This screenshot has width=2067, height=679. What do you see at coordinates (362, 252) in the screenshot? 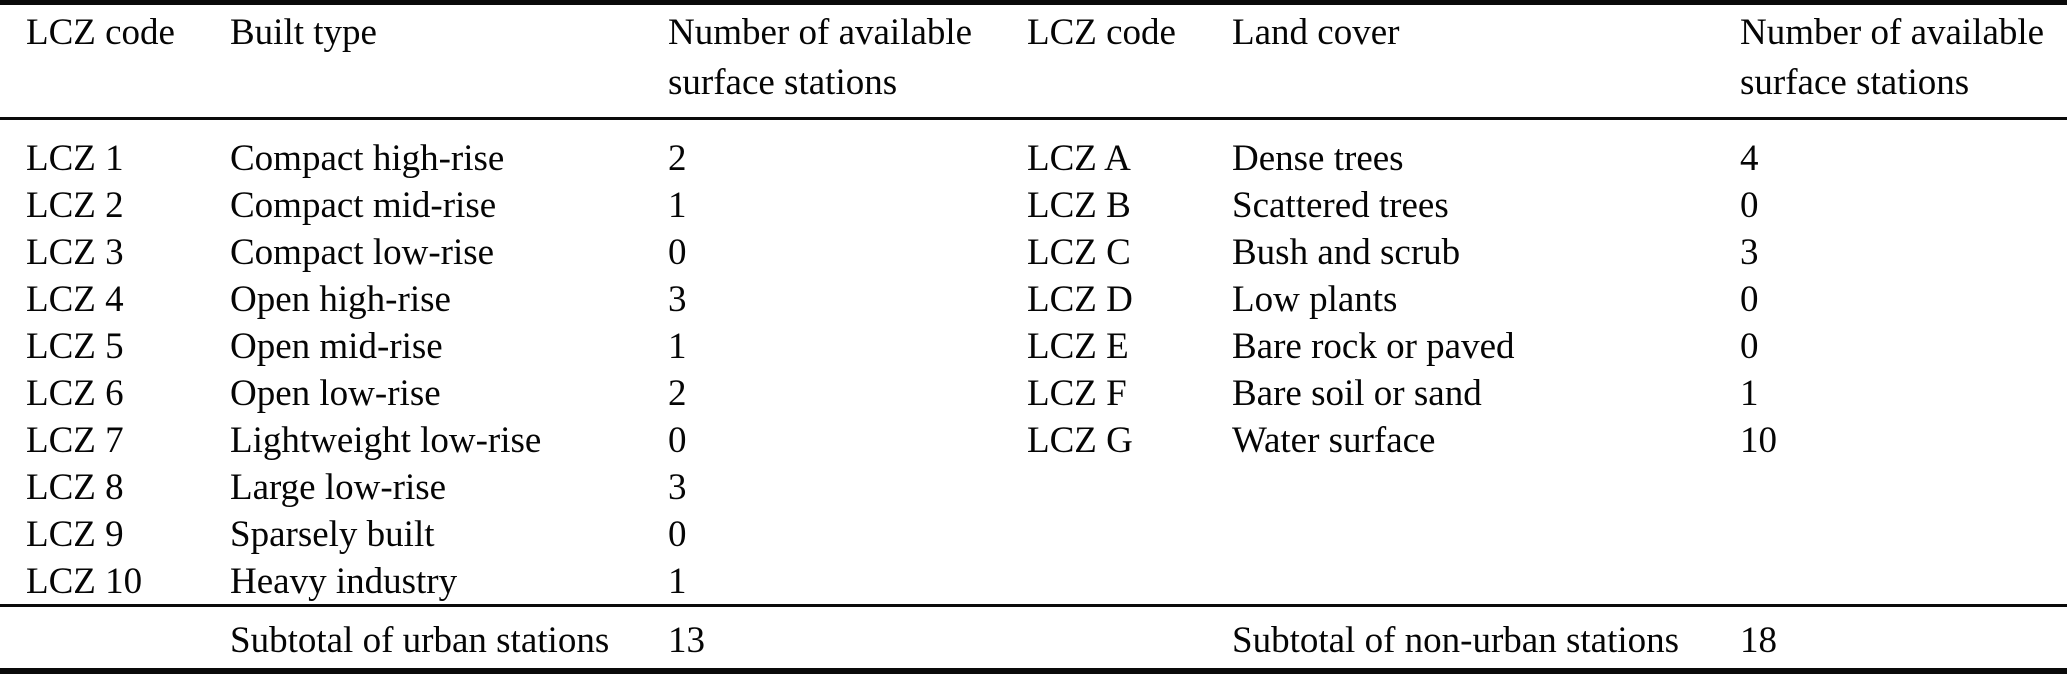
I see `description-cell: Compact low-rise` at bounding box center [362, 252].